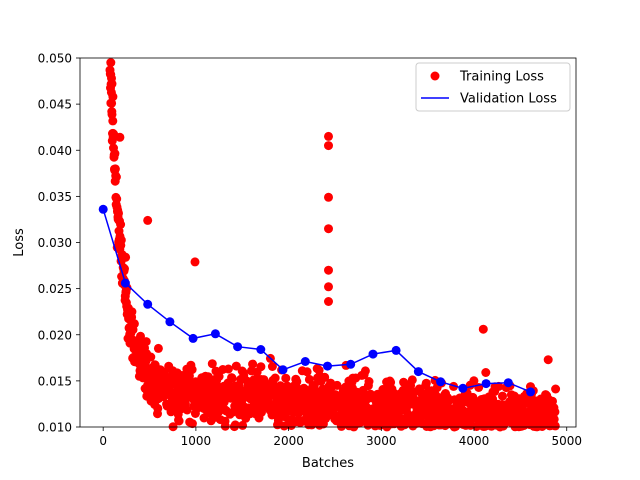 This screenshot has width=640, height=480. I want to click on y-tick-label: 0.045, so click(55, 105).